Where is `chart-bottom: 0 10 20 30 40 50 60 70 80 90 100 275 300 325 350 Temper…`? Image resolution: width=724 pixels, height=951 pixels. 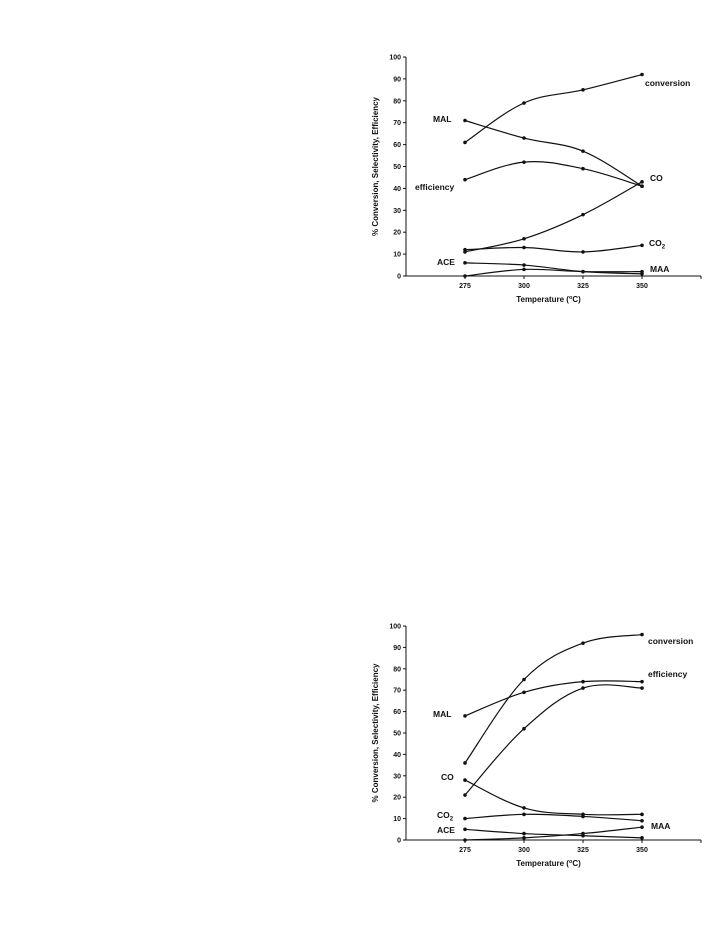 chart-bottom: 0 10 20 30 40 50 60 70 80 90 100 275 300 325 350 Temper… is located at coordinates (536, 746).